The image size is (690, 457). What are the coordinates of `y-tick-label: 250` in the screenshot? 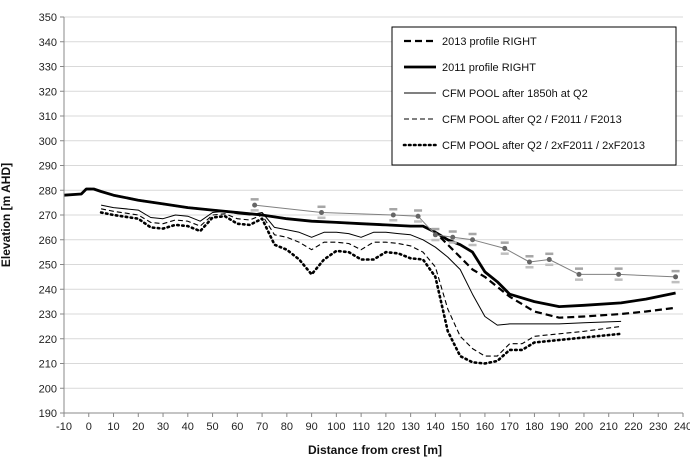 It's located at (48, 266).